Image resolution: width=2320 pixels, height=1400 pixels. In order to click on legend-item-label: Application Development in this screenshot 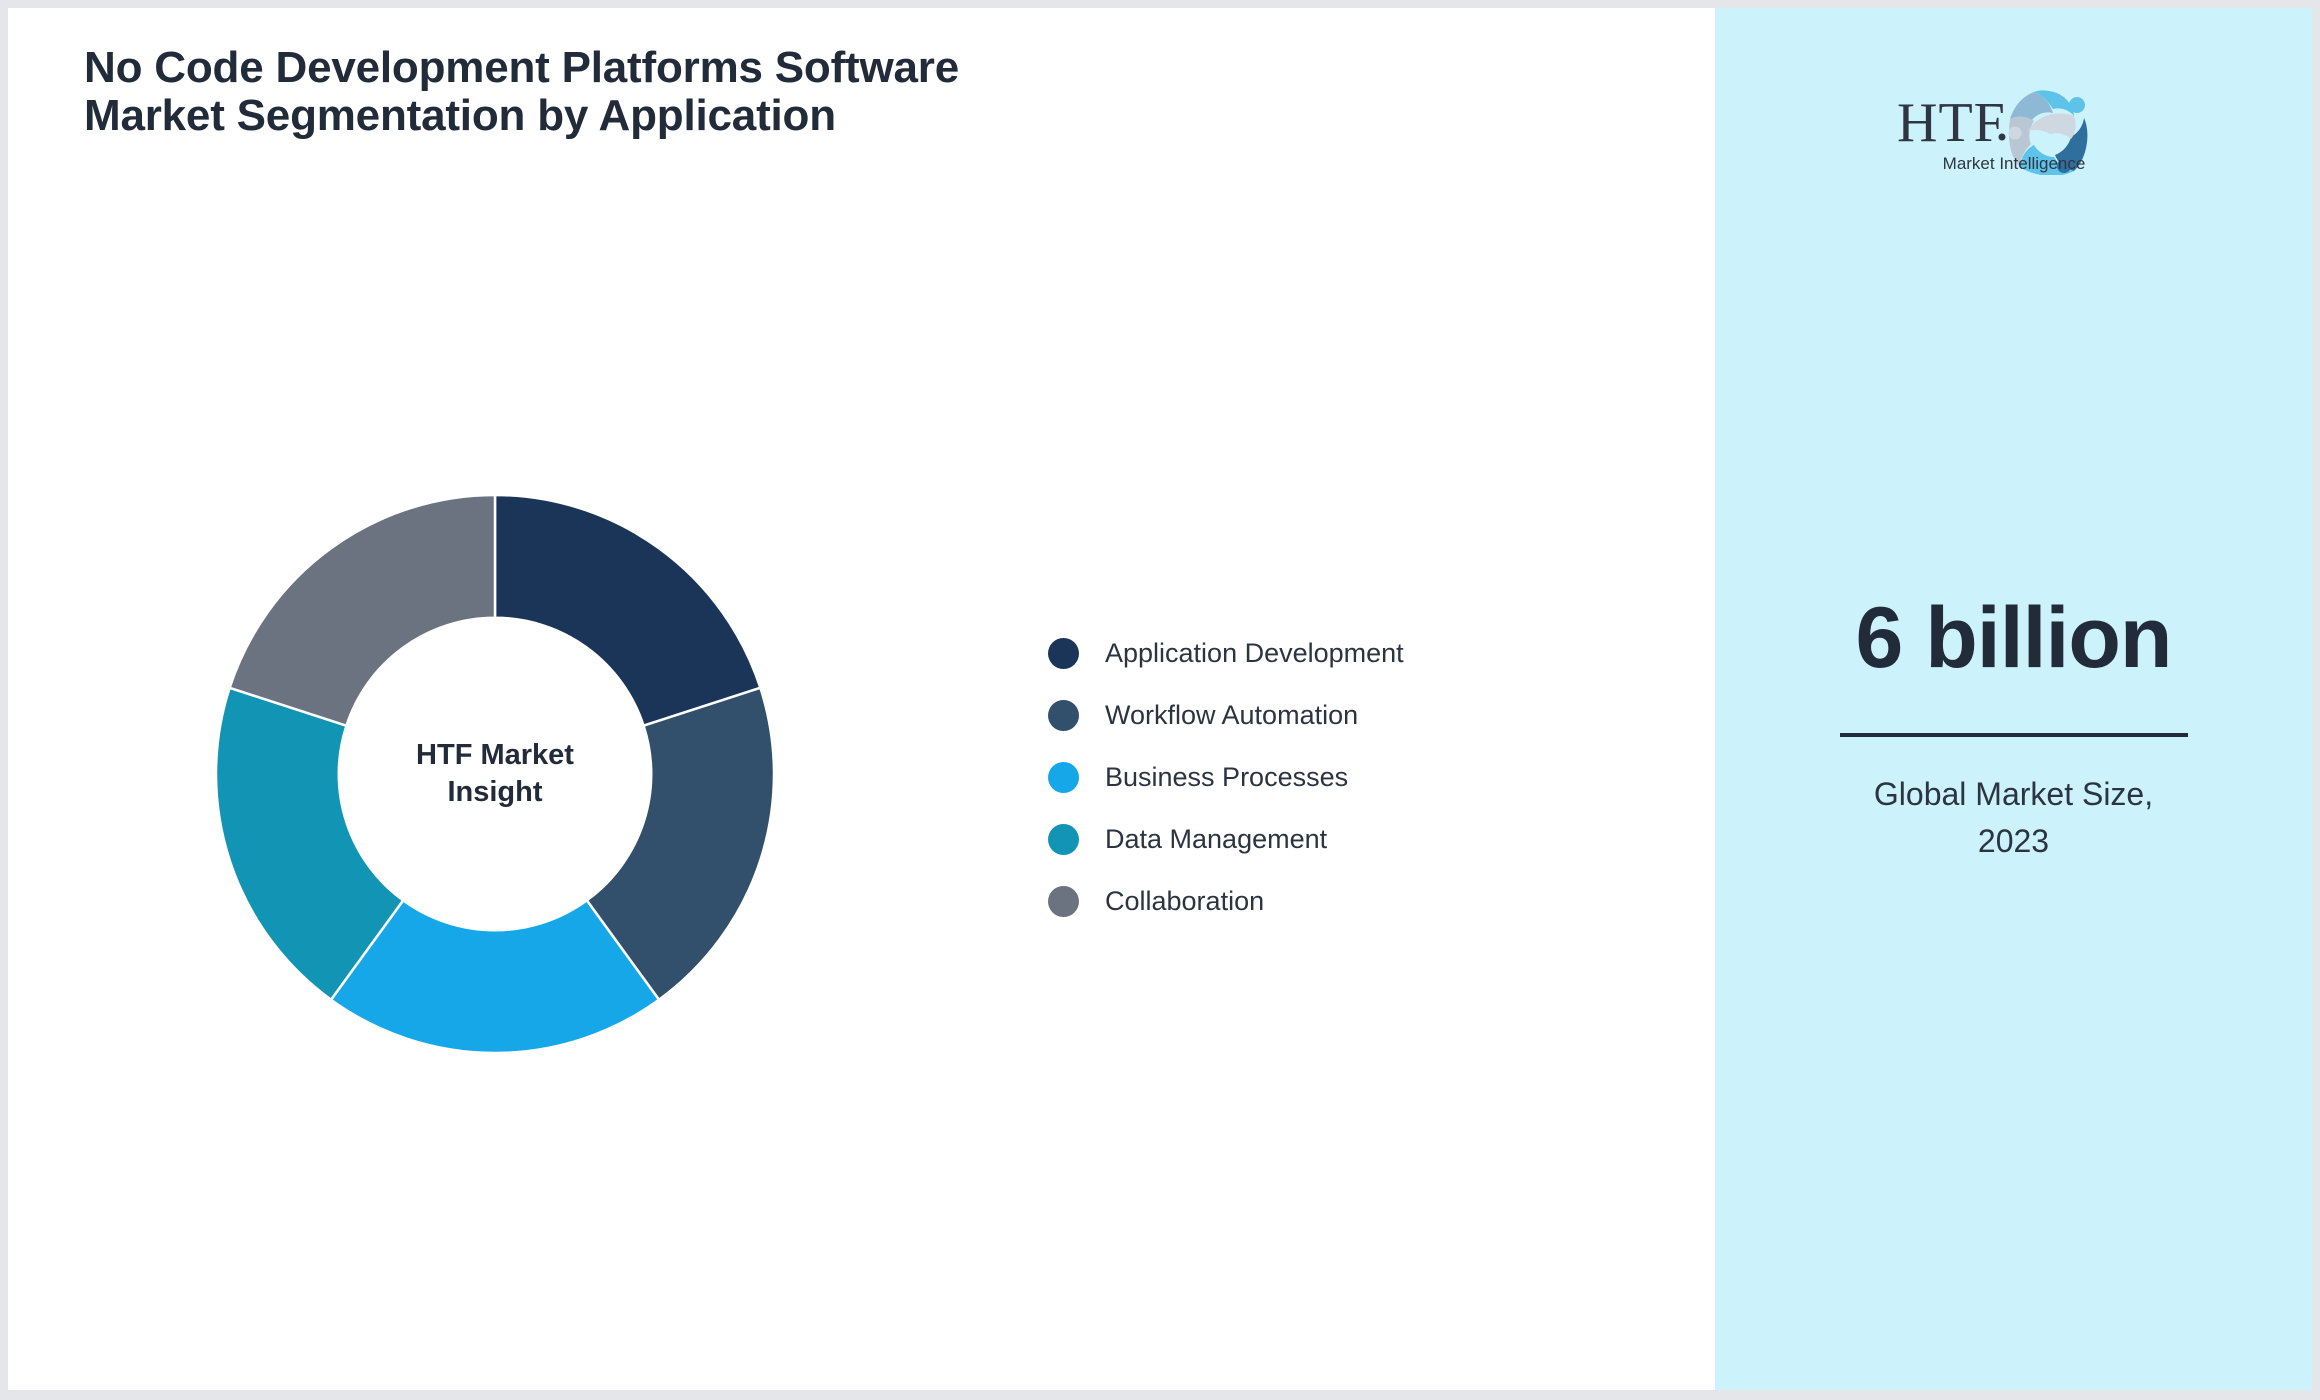, I will do `click(1254, 652)`.